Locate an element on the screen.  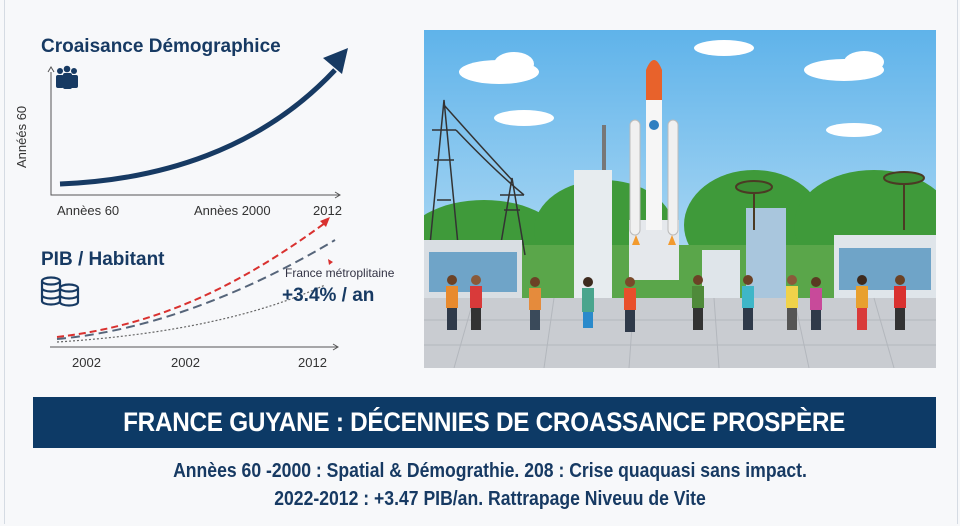
palm-trees is located at coordinates (830, 200).